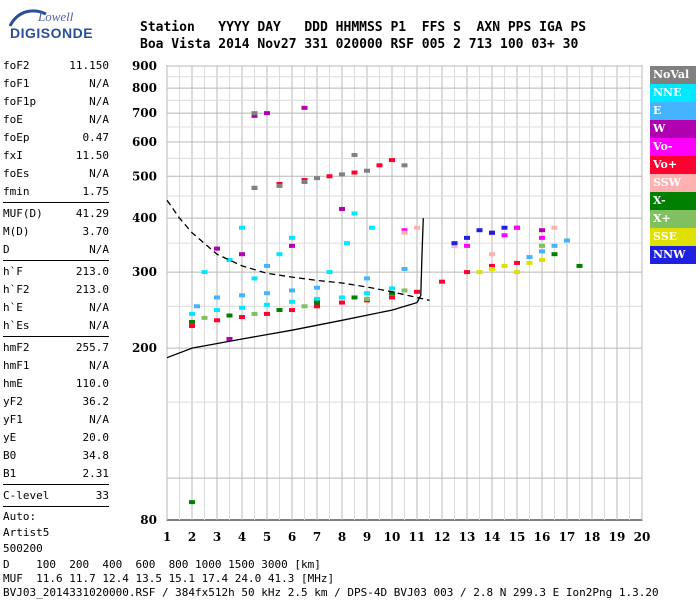 This screenshot has width=700, height=600. What do you see at coordinates (13, 419) in the screenshot?
I see `param-label: yF1` at bounding box center [13, 419].